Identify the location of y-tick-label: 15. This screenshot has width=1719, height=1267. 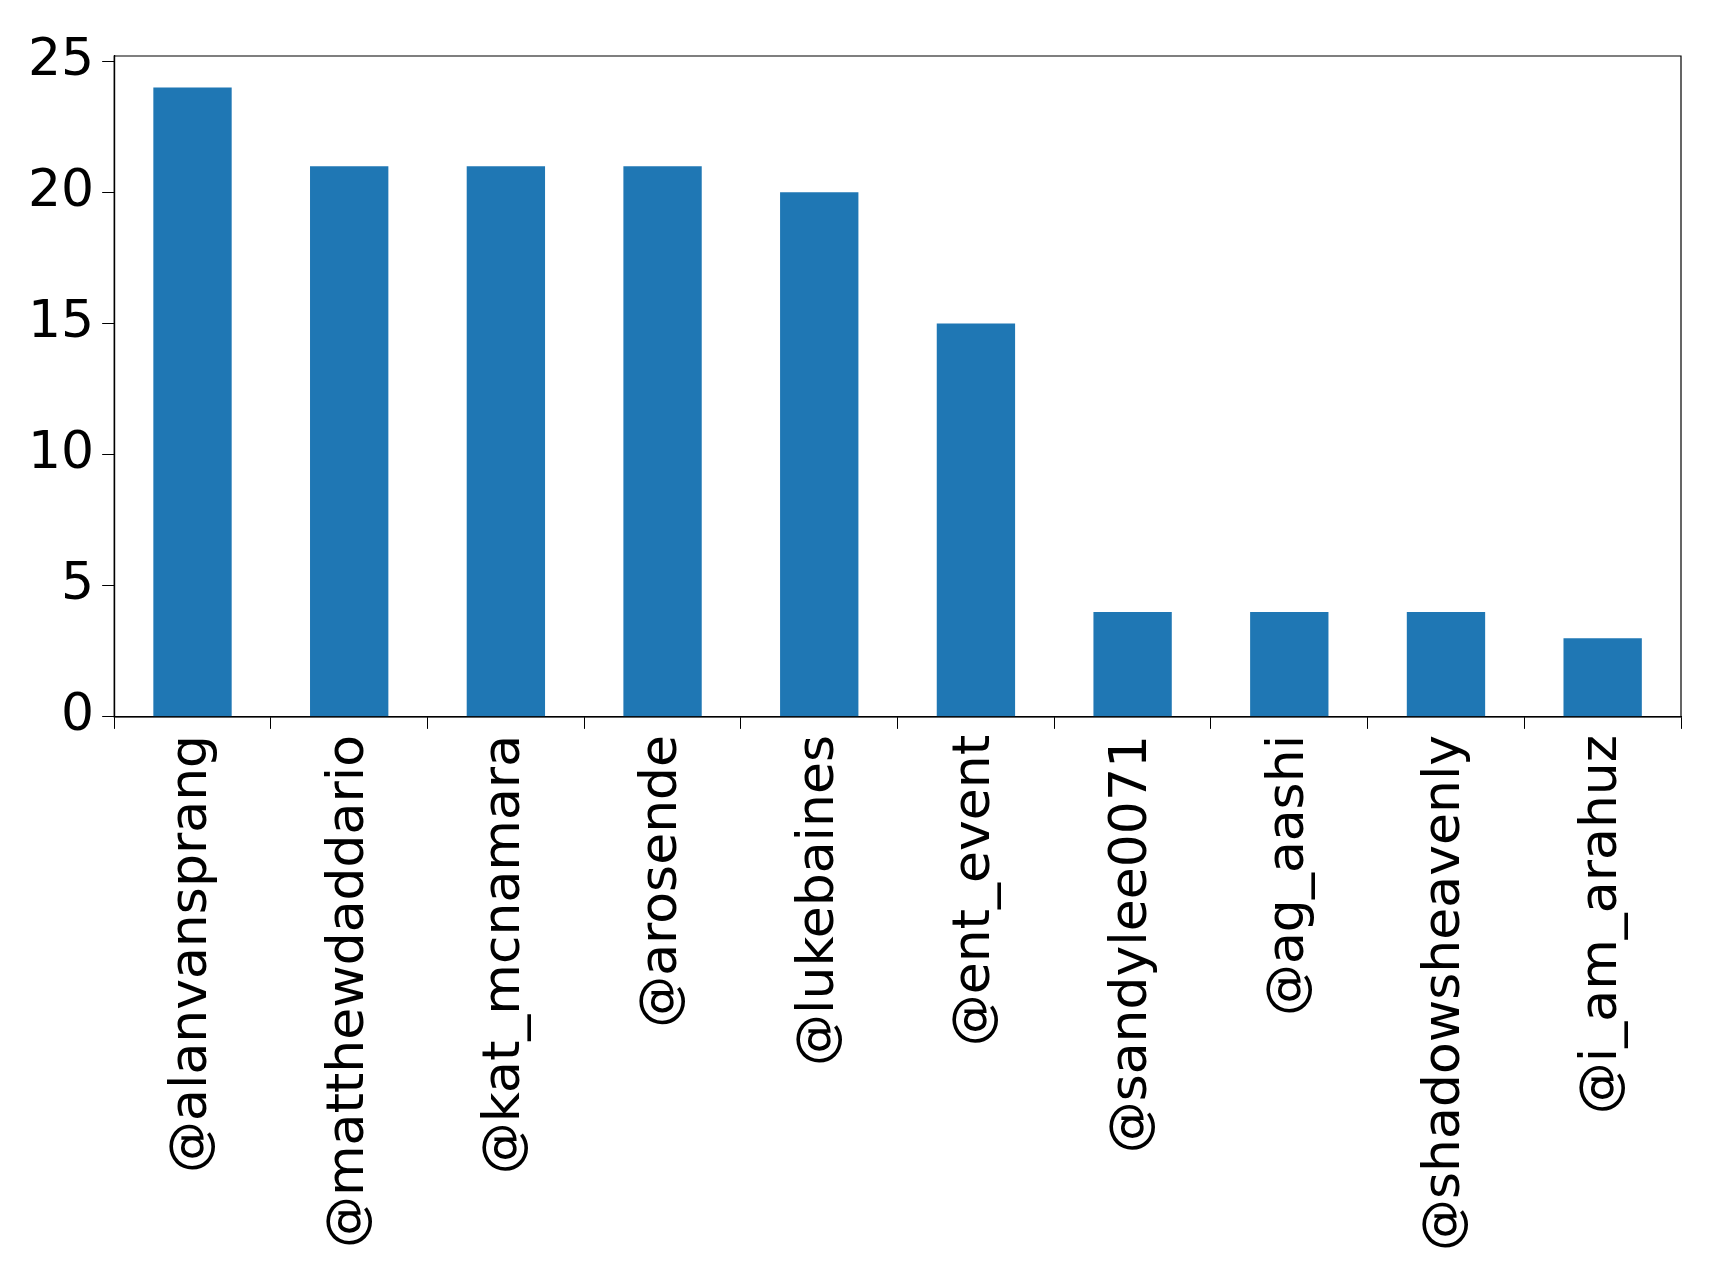
(61, 319).